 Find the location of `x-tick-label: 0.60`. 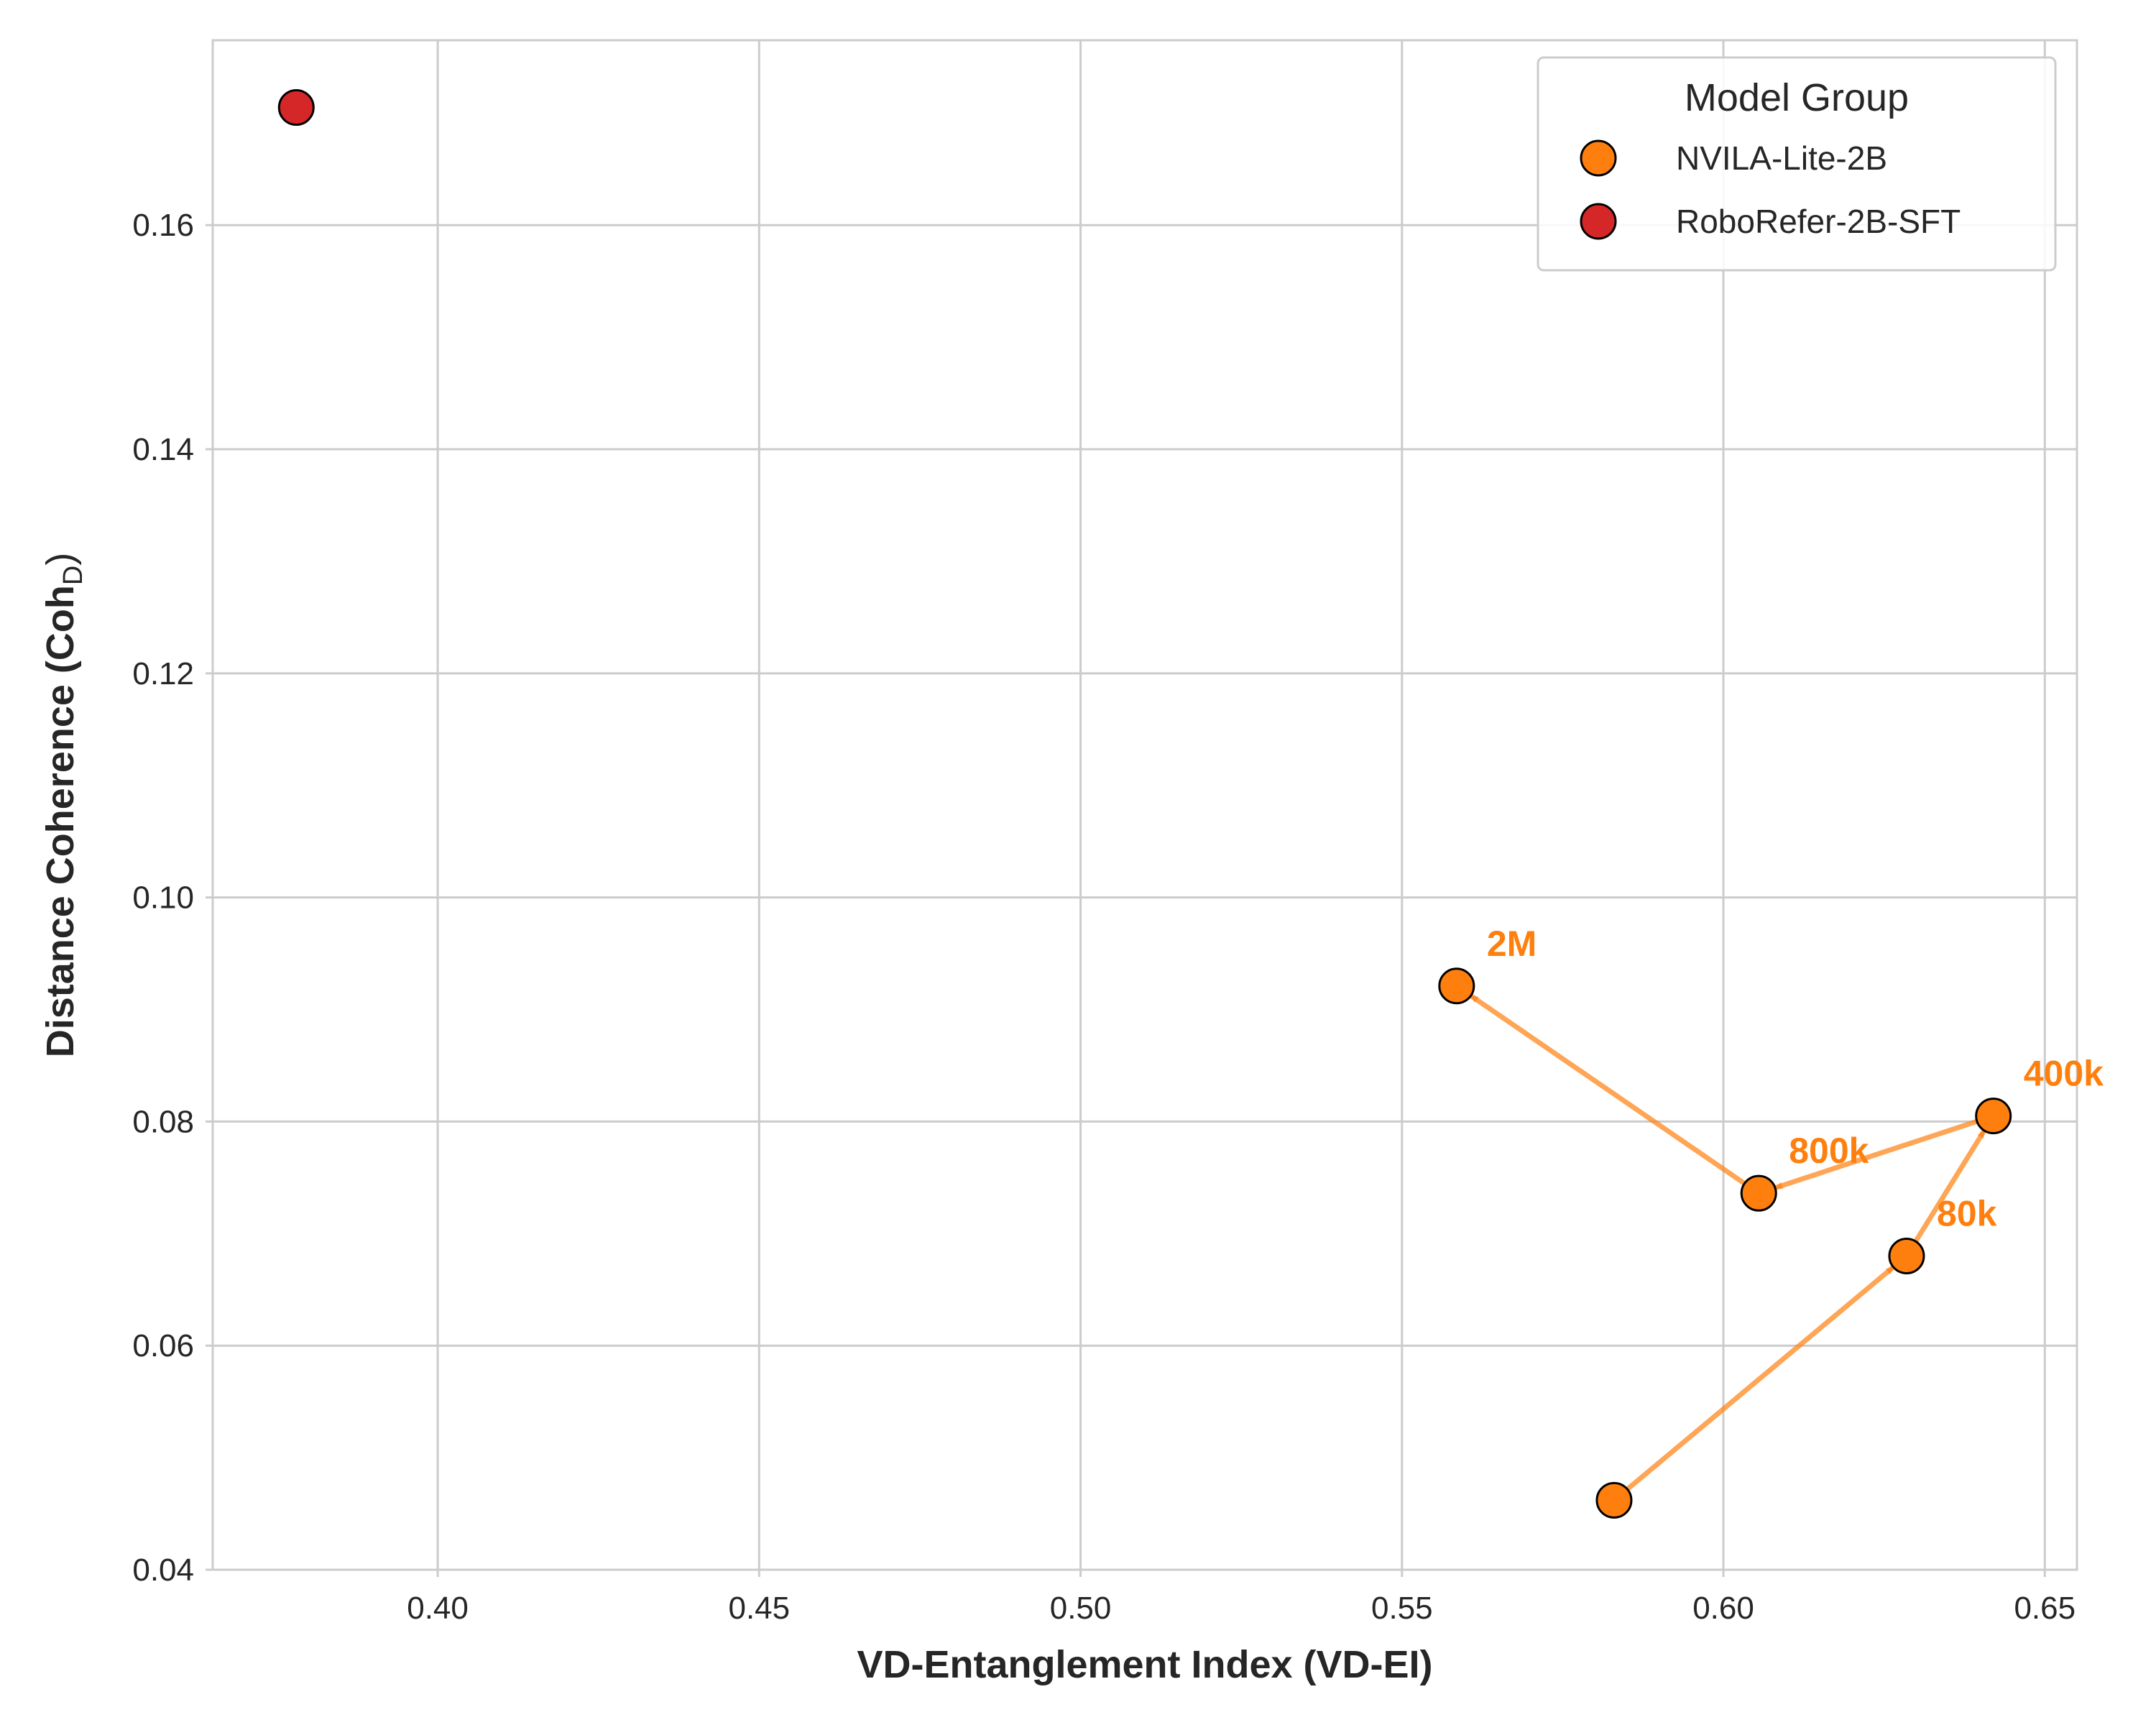

x-tick-label: 0.60 is located at coordinates (1723, 1608).